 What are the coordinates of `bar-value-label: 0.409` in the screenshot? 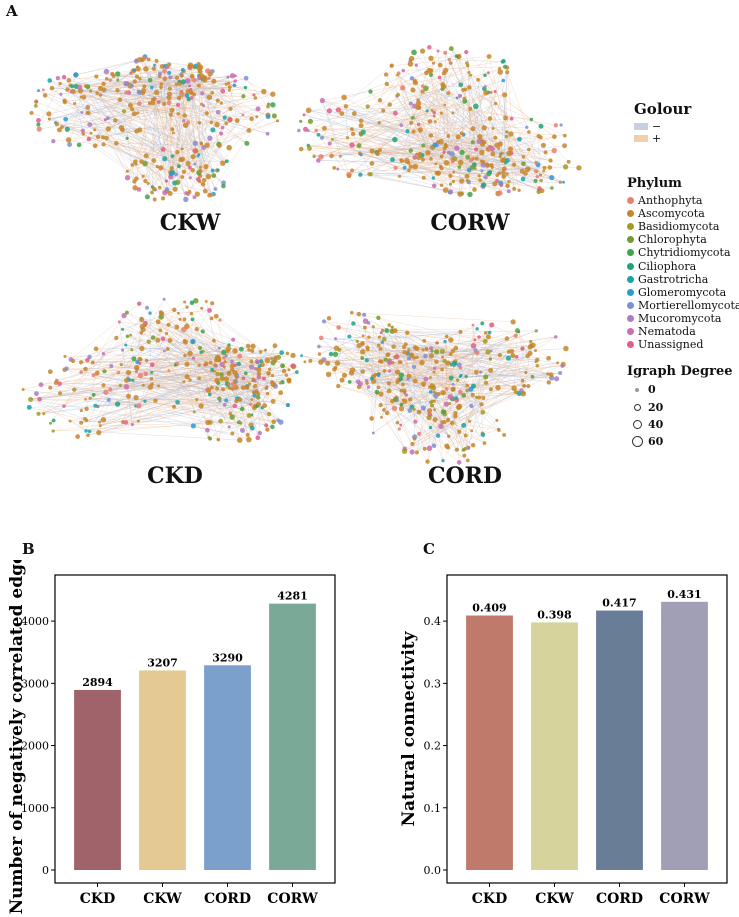 It's located at (489, 608).